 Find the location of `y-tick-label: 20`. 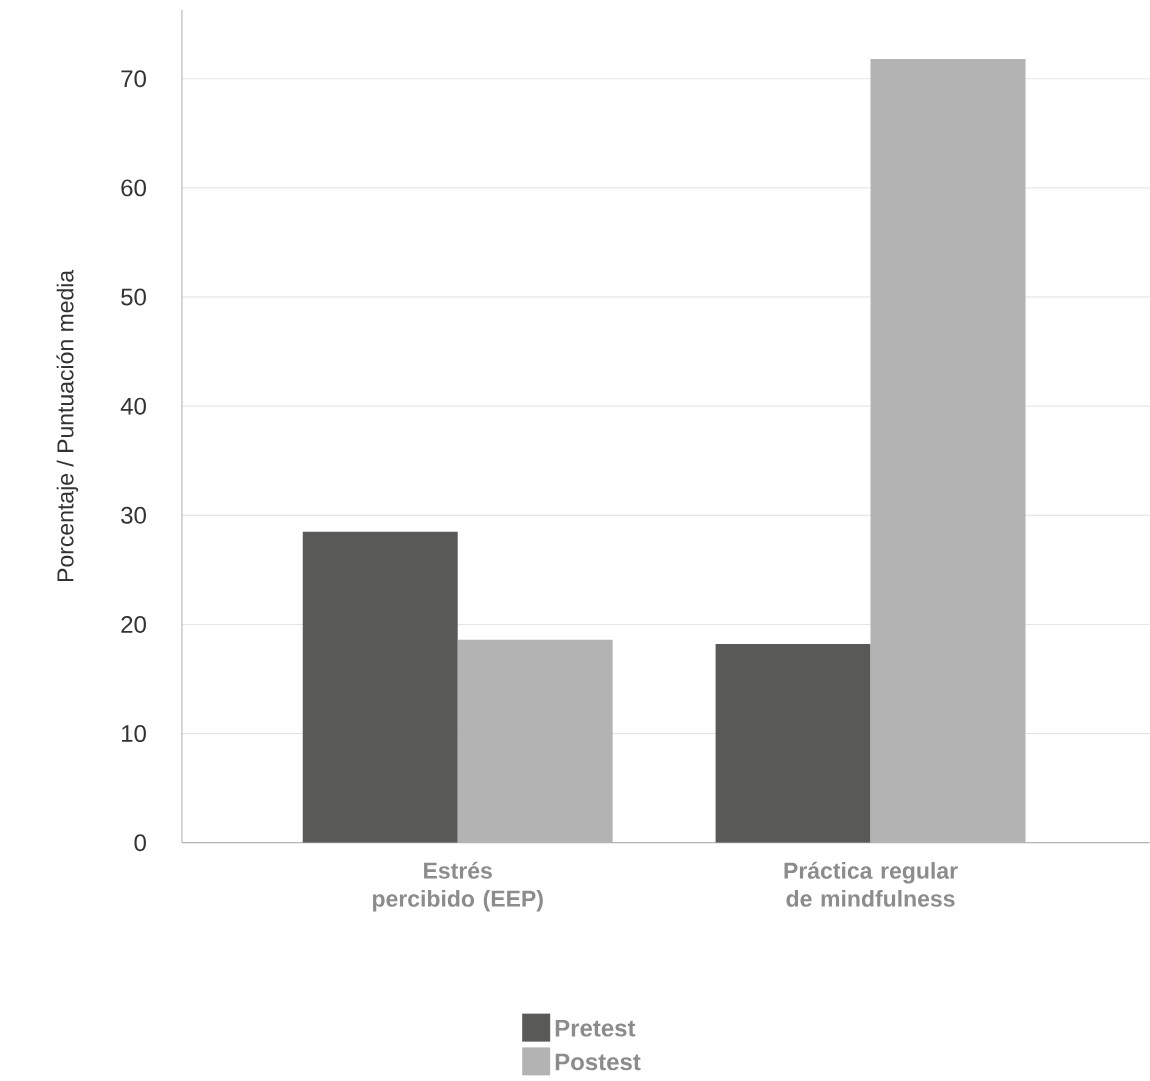

y-tick-label: 20 is located at coordinates (133, 624).